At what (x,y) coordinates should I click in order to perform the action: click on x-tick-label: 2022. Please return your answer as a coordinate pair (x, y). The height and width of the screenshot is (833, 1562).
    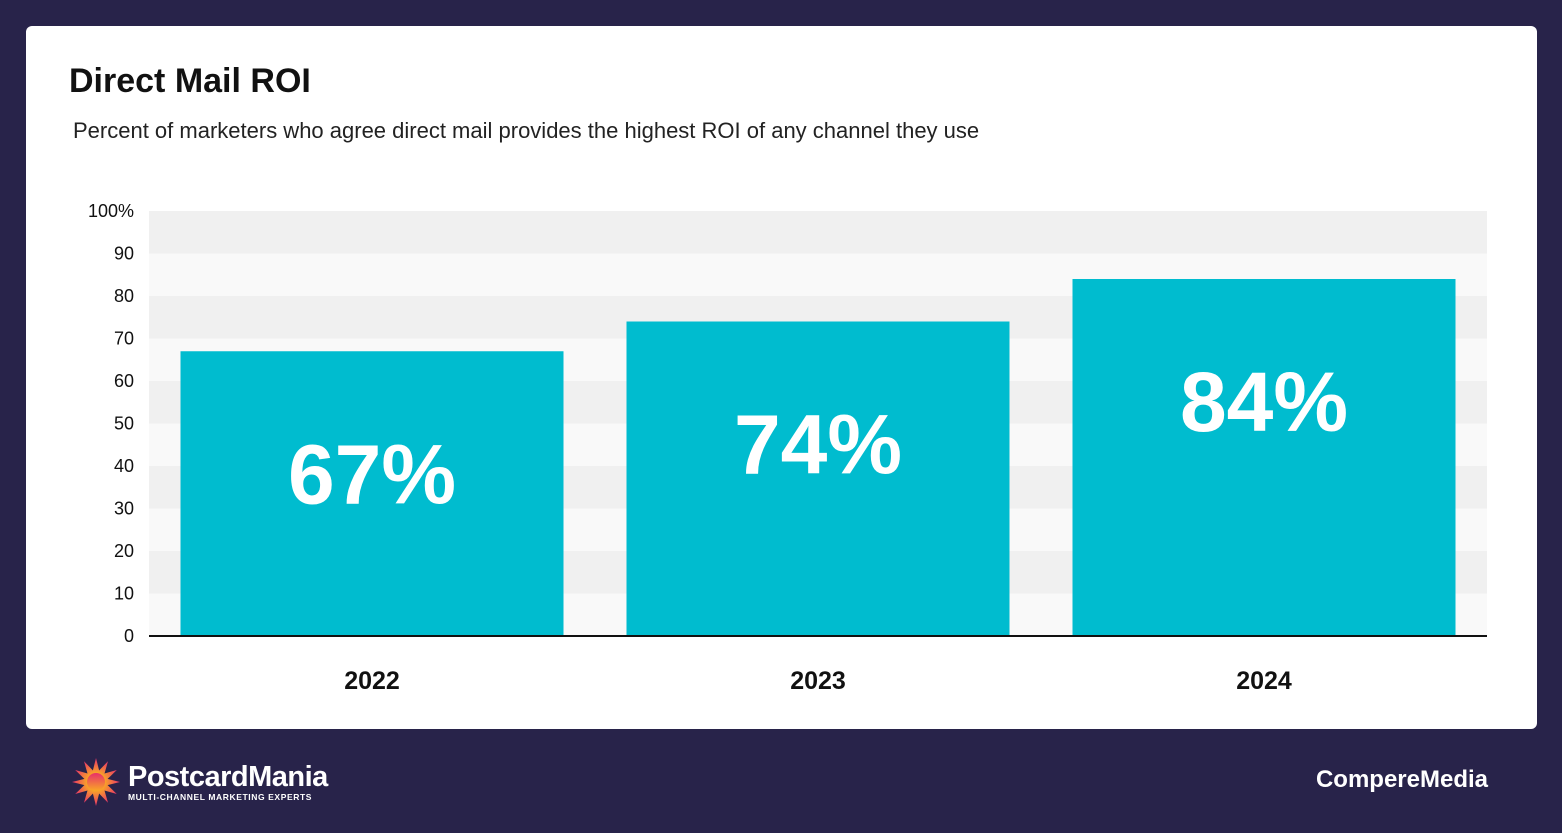
    Looking at the image, I should click on (372, 681).